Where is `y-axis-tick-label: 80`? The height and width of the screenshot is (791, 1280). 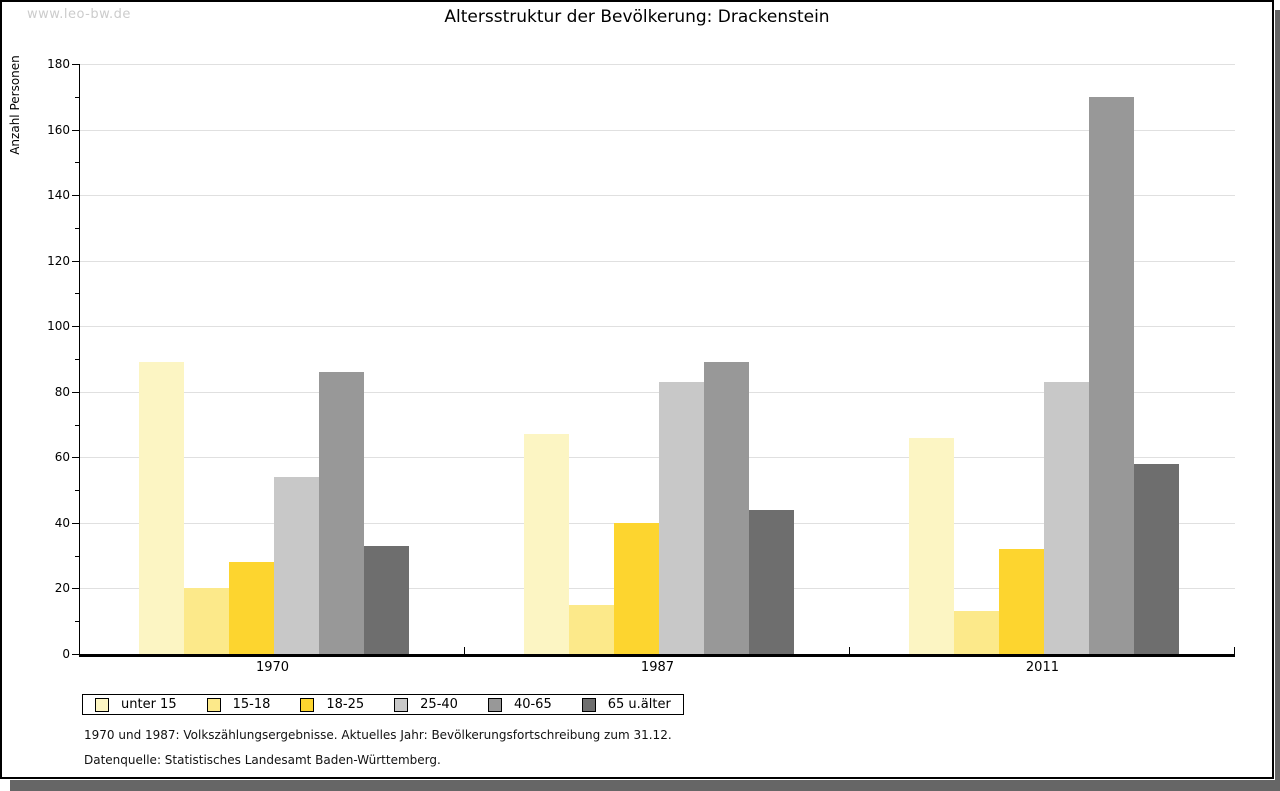
y-axis-tick-label: 80 is located at coordinates (62, 391).